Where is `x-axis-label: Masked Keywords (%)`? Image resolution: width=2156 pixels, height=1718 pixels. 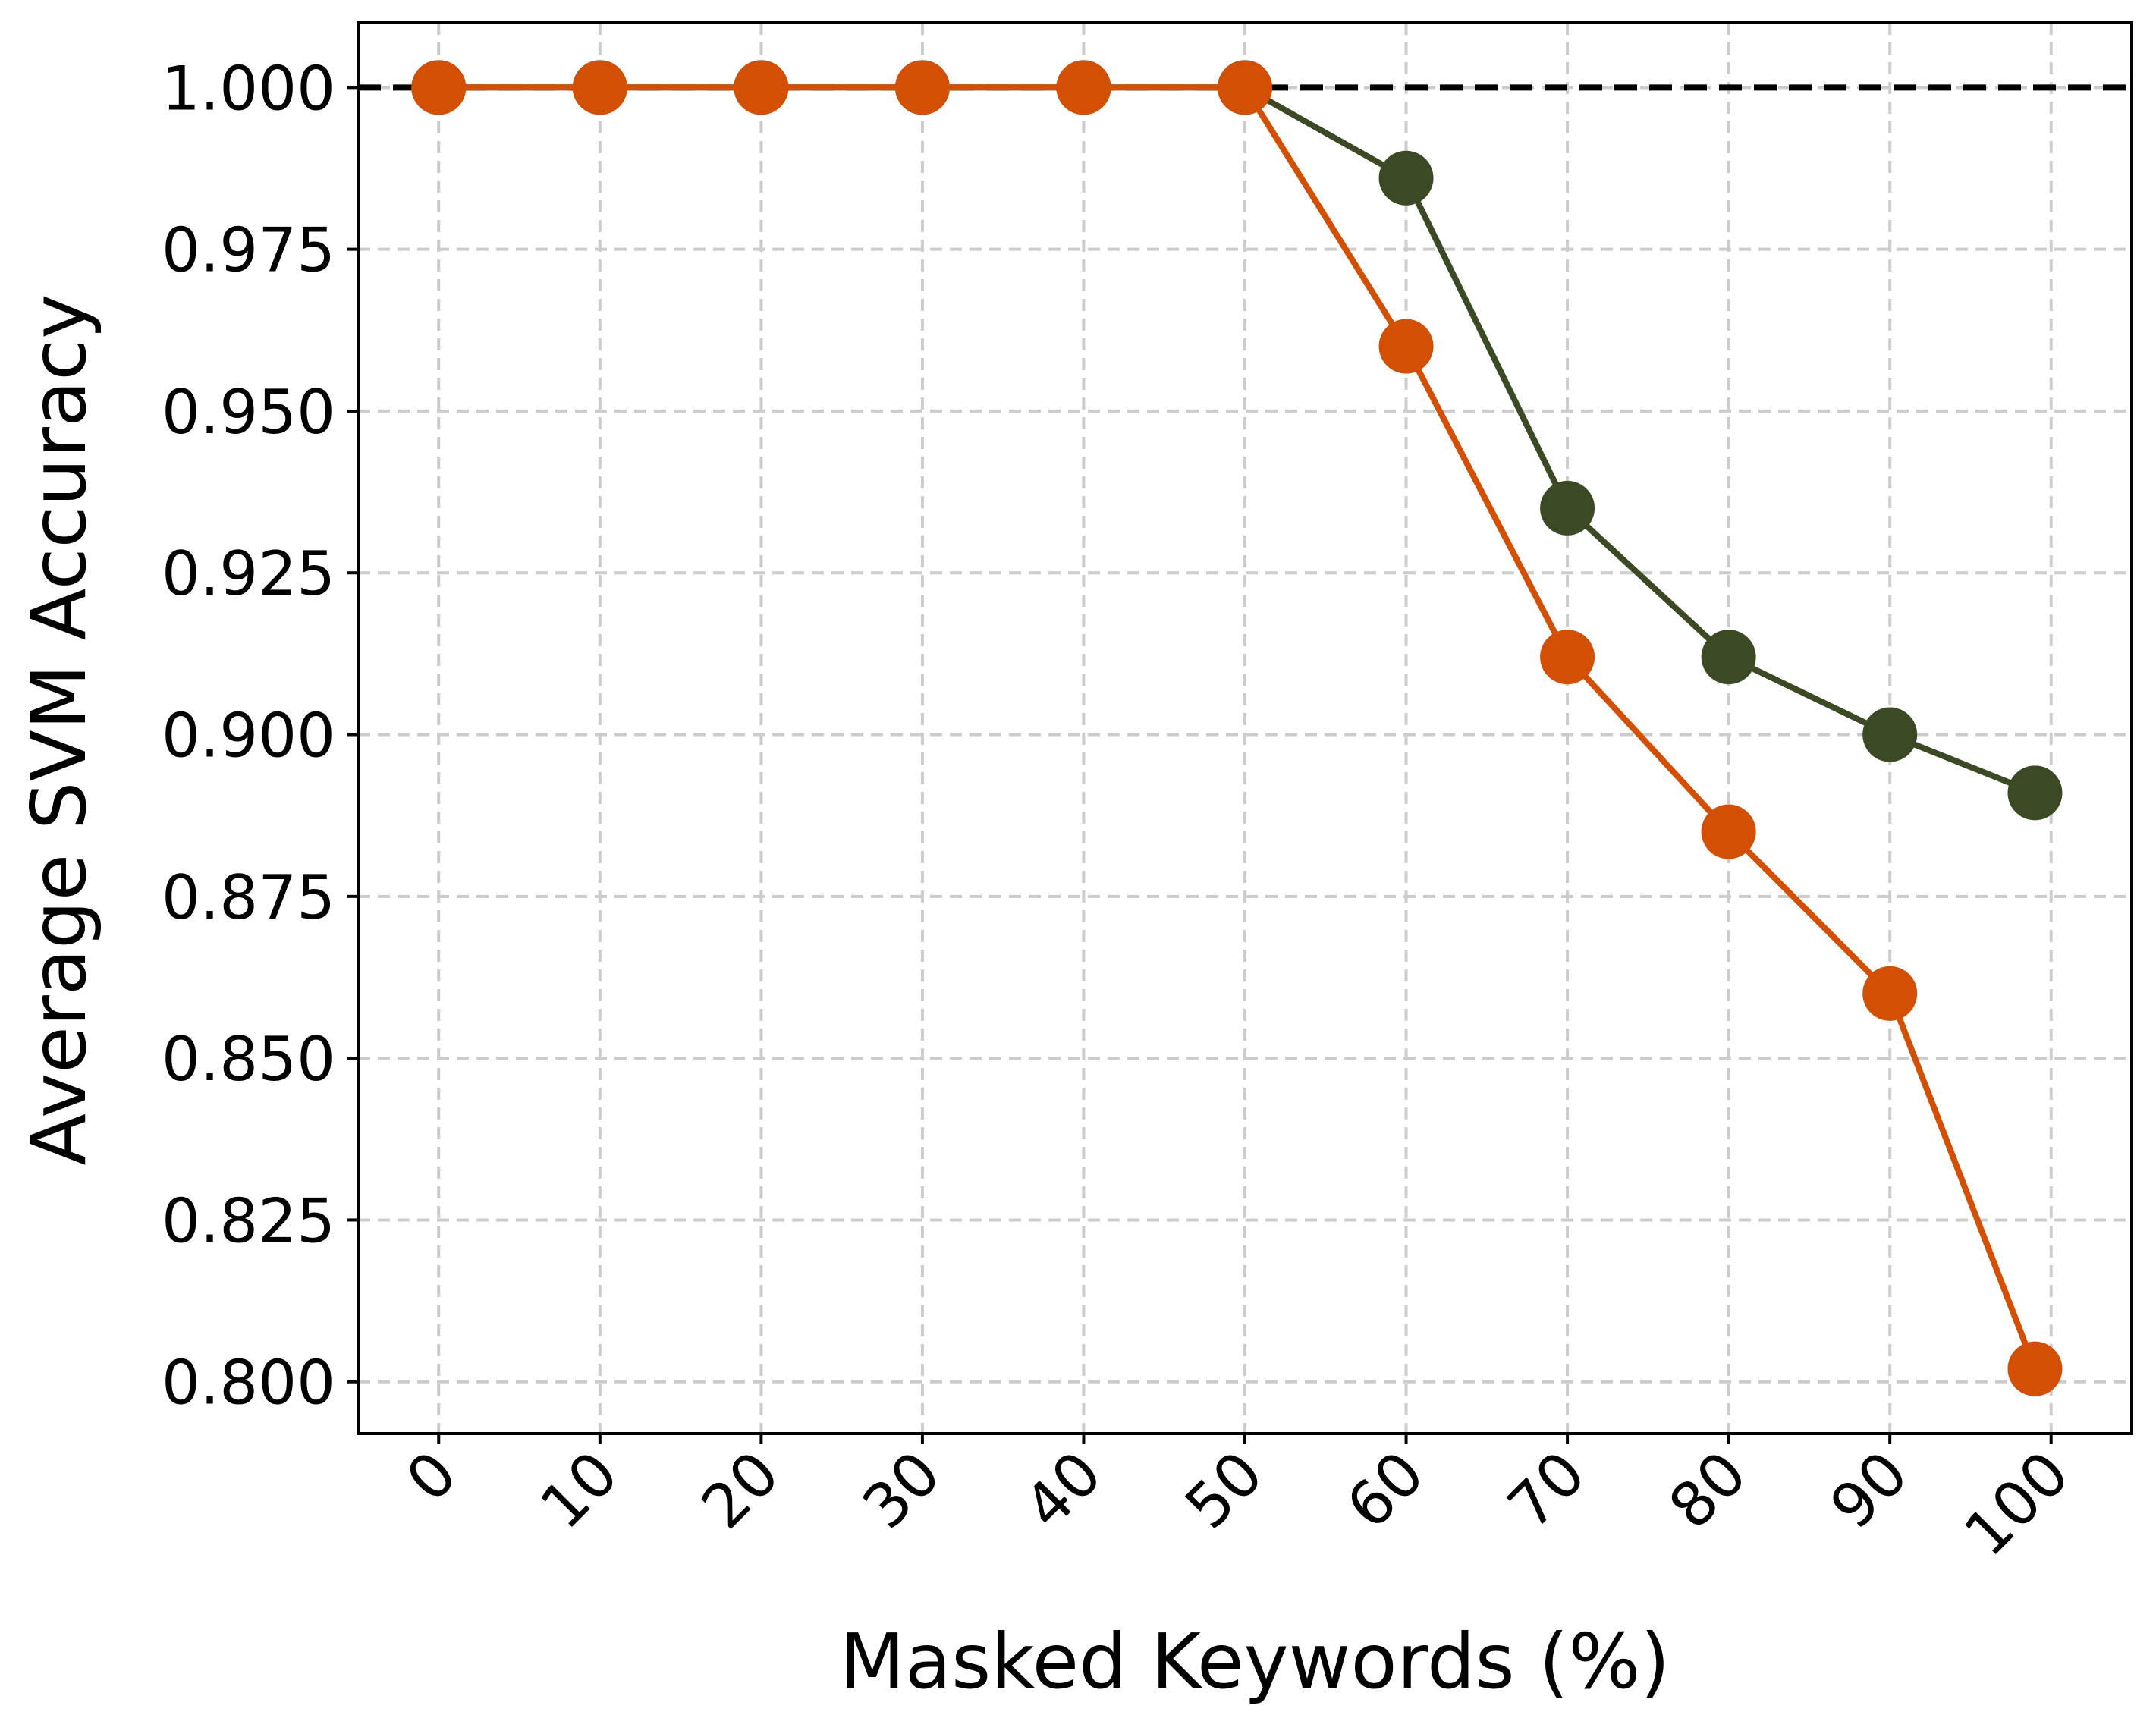 x-axis-label: Masked Keywords (%) is located at coordinates (1255, 1661).